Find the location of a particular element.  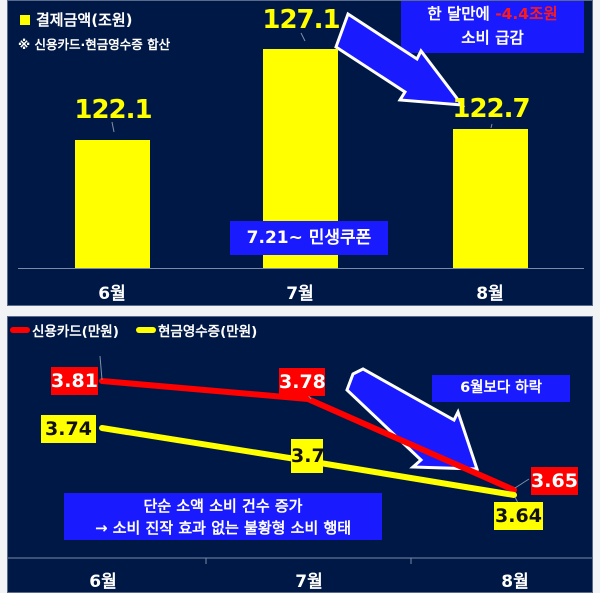

drop-amount: -4.4조원 is located at coordinates (526, 14).